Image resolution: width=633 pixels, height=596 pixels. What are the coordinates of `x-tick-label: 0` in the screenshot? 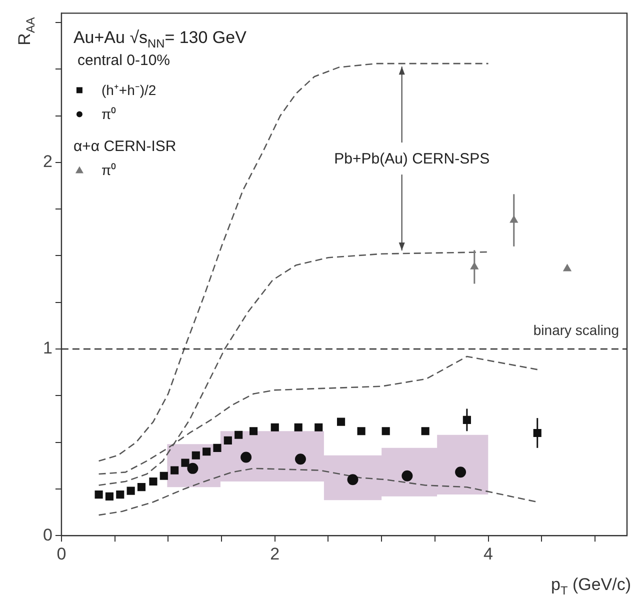 It's located at (61, 554).